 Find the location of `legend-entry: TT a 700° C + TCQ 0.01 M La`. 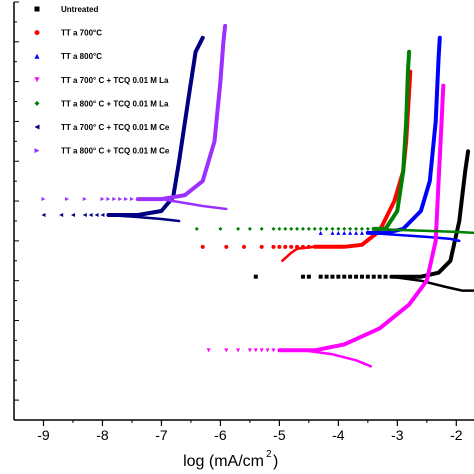

legend-entry: TT a 700° C + TCQ 0.01 M La is located at coordinates (101, 80).